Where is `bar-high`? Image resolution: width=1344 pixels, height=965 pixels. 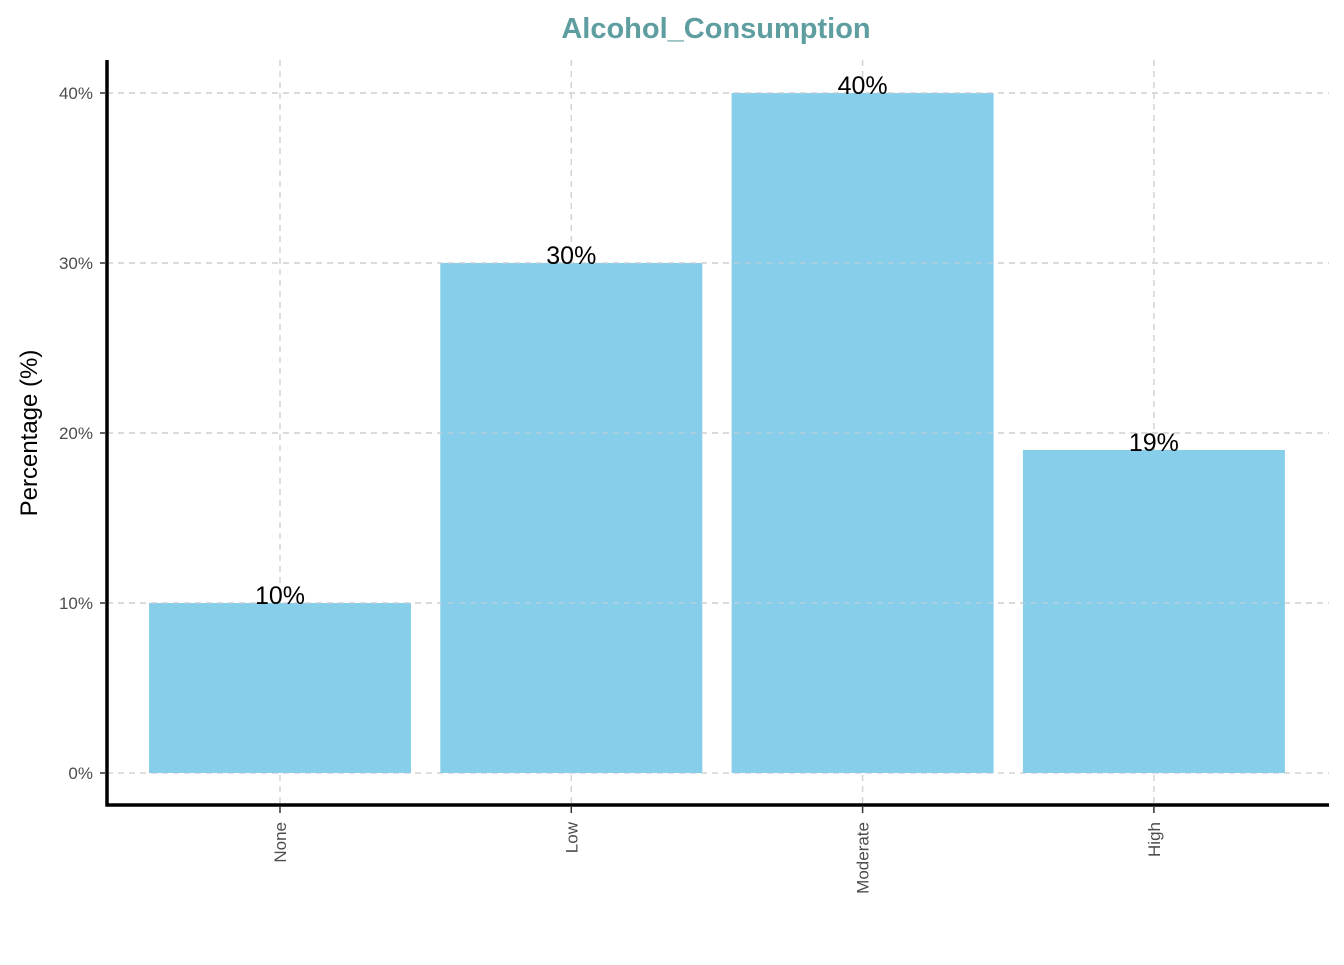
bar-high is located at coordinates (1153, 611).